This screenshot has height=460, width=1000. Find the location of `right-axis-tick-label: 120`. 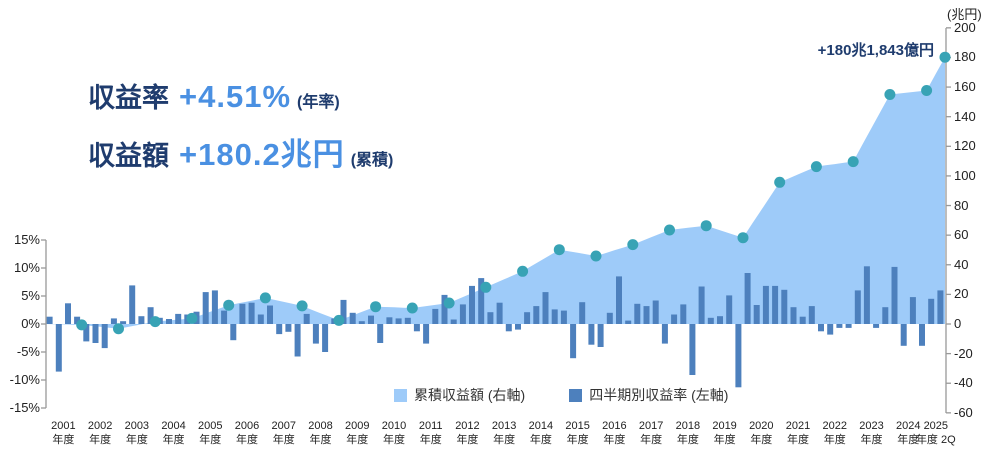

right-axis-tick-label: 120 is located at coordinates (965, 146).